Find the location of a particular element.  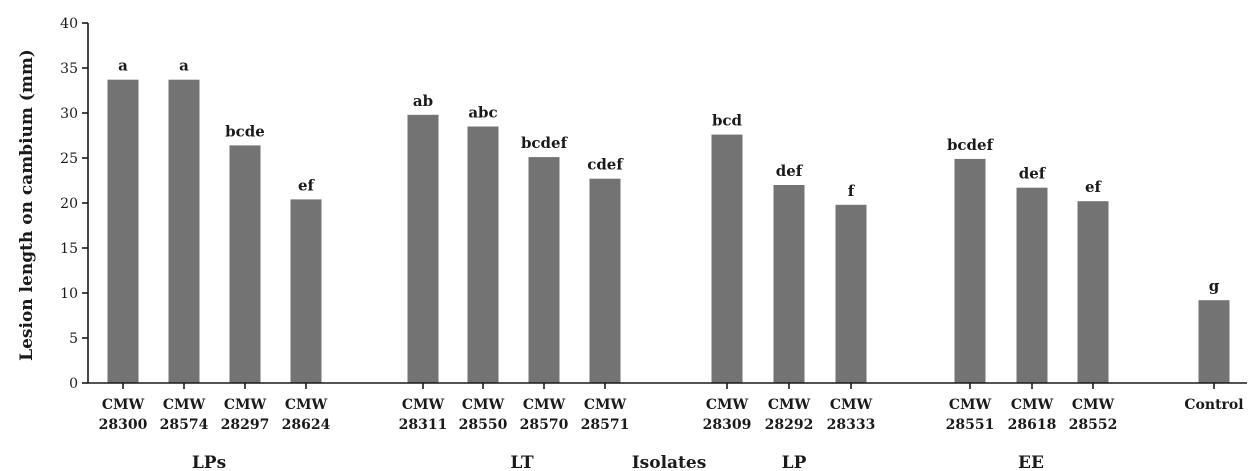

category-label-line2: 28309 is located at coordinates (727, 425).